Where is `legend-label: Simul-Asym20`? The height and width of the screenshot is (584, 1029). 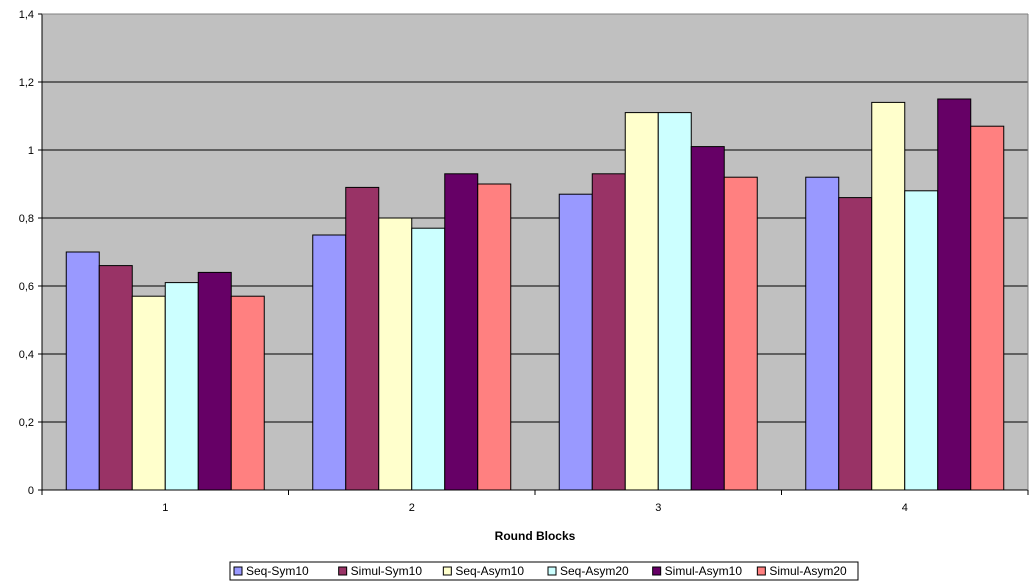
legend-label: Simul-Asym20 is located at coordinates (808, 571).